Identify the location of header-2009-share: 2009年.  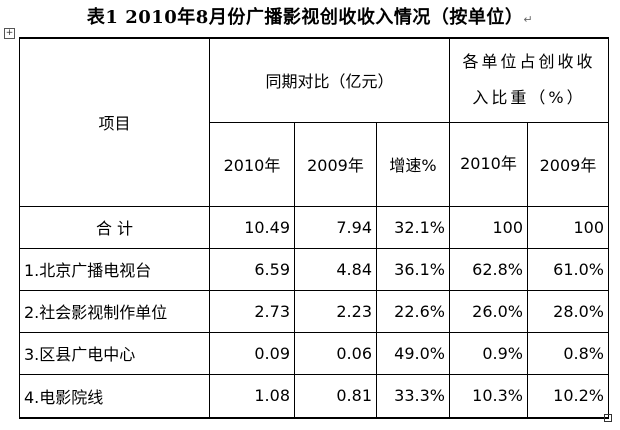
(568, 164).